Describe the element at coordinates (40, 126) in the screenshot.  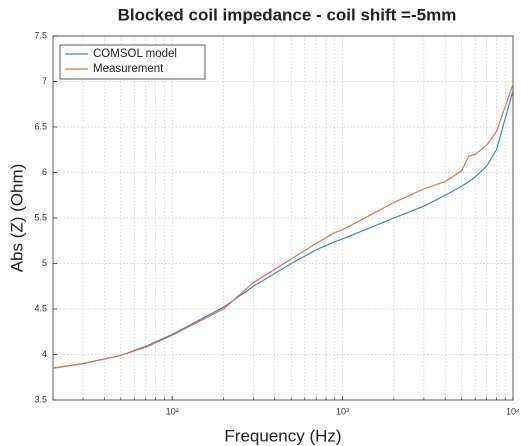
I see `y-tick-label: 6.5` at that location.